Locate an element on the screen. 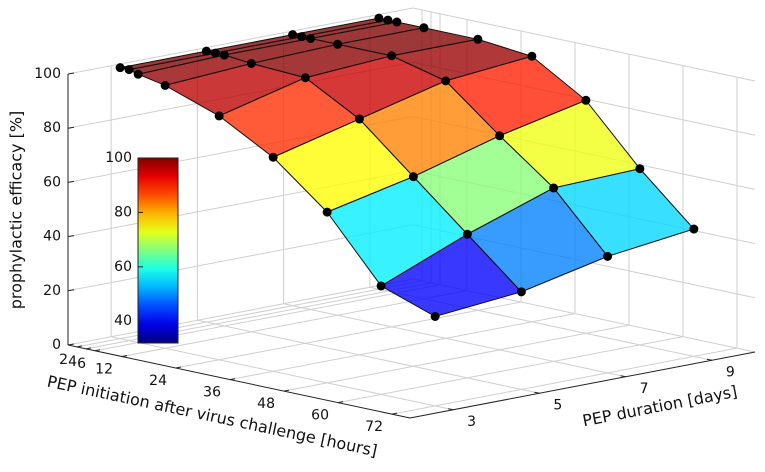 The image size is (765, 472). z-tick-label: 20 is located at coordinates (52, 291).